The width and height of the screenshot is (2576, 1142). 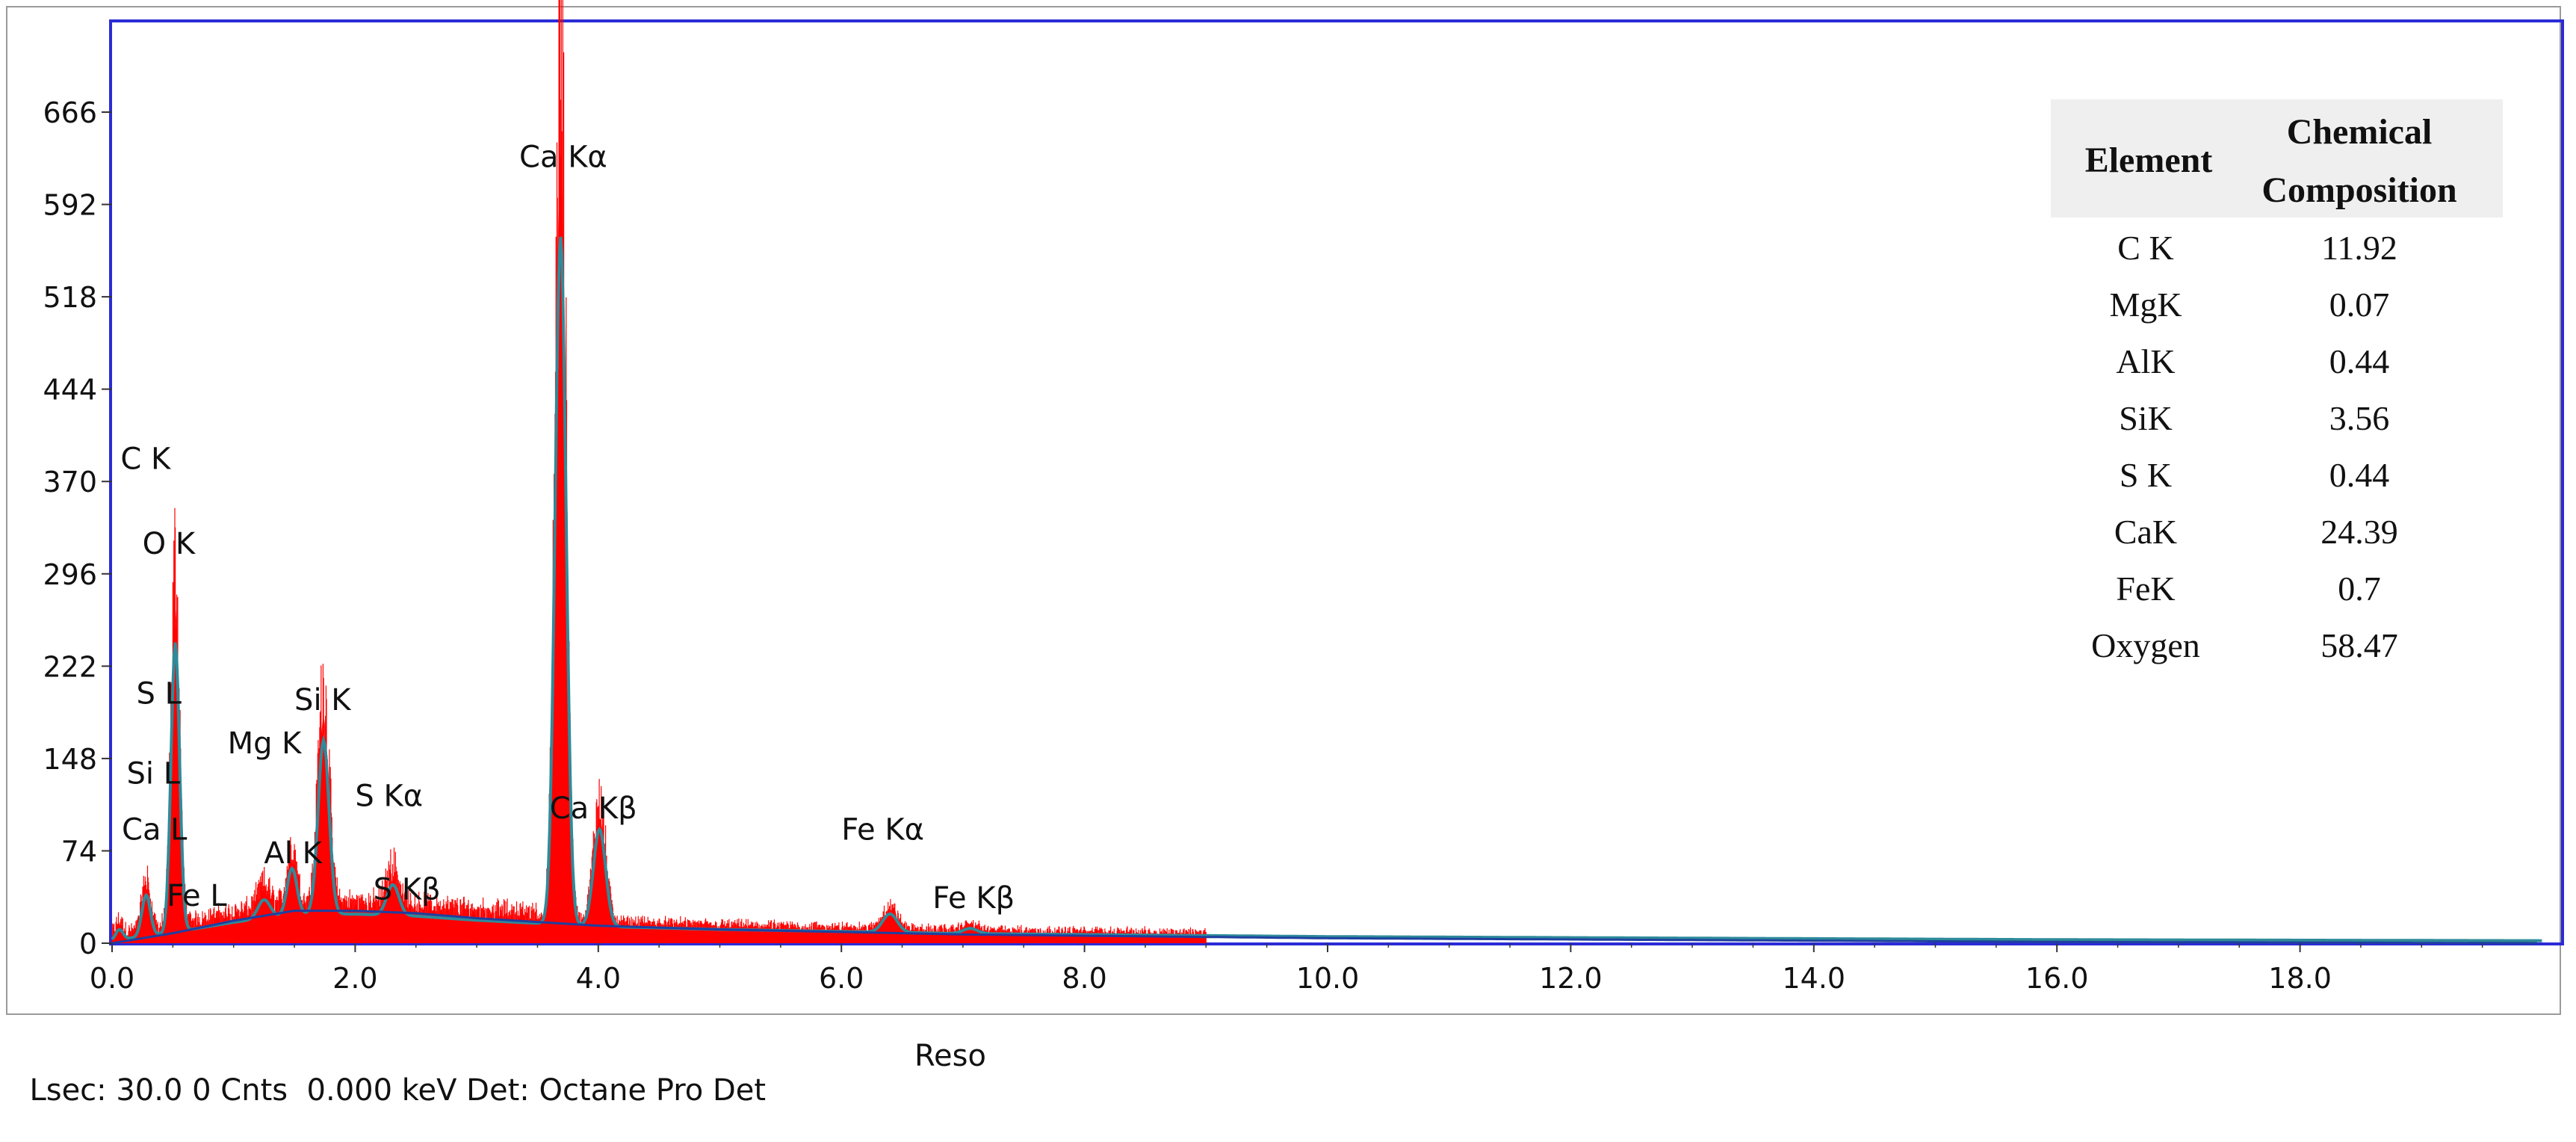 What do you see at coordinates (2146, 418) in the screenshot?
I see `table-cell-element: SiK` at bounding box center [2146, 418].